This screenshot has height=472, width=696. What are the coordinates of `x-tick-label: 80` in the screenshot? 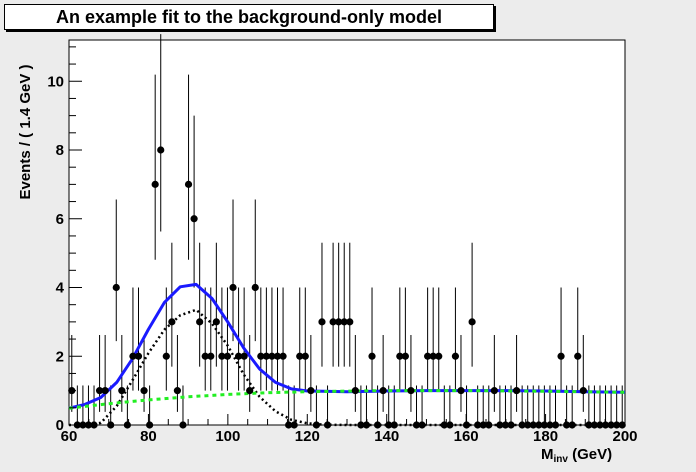 It's located at (148, 436).